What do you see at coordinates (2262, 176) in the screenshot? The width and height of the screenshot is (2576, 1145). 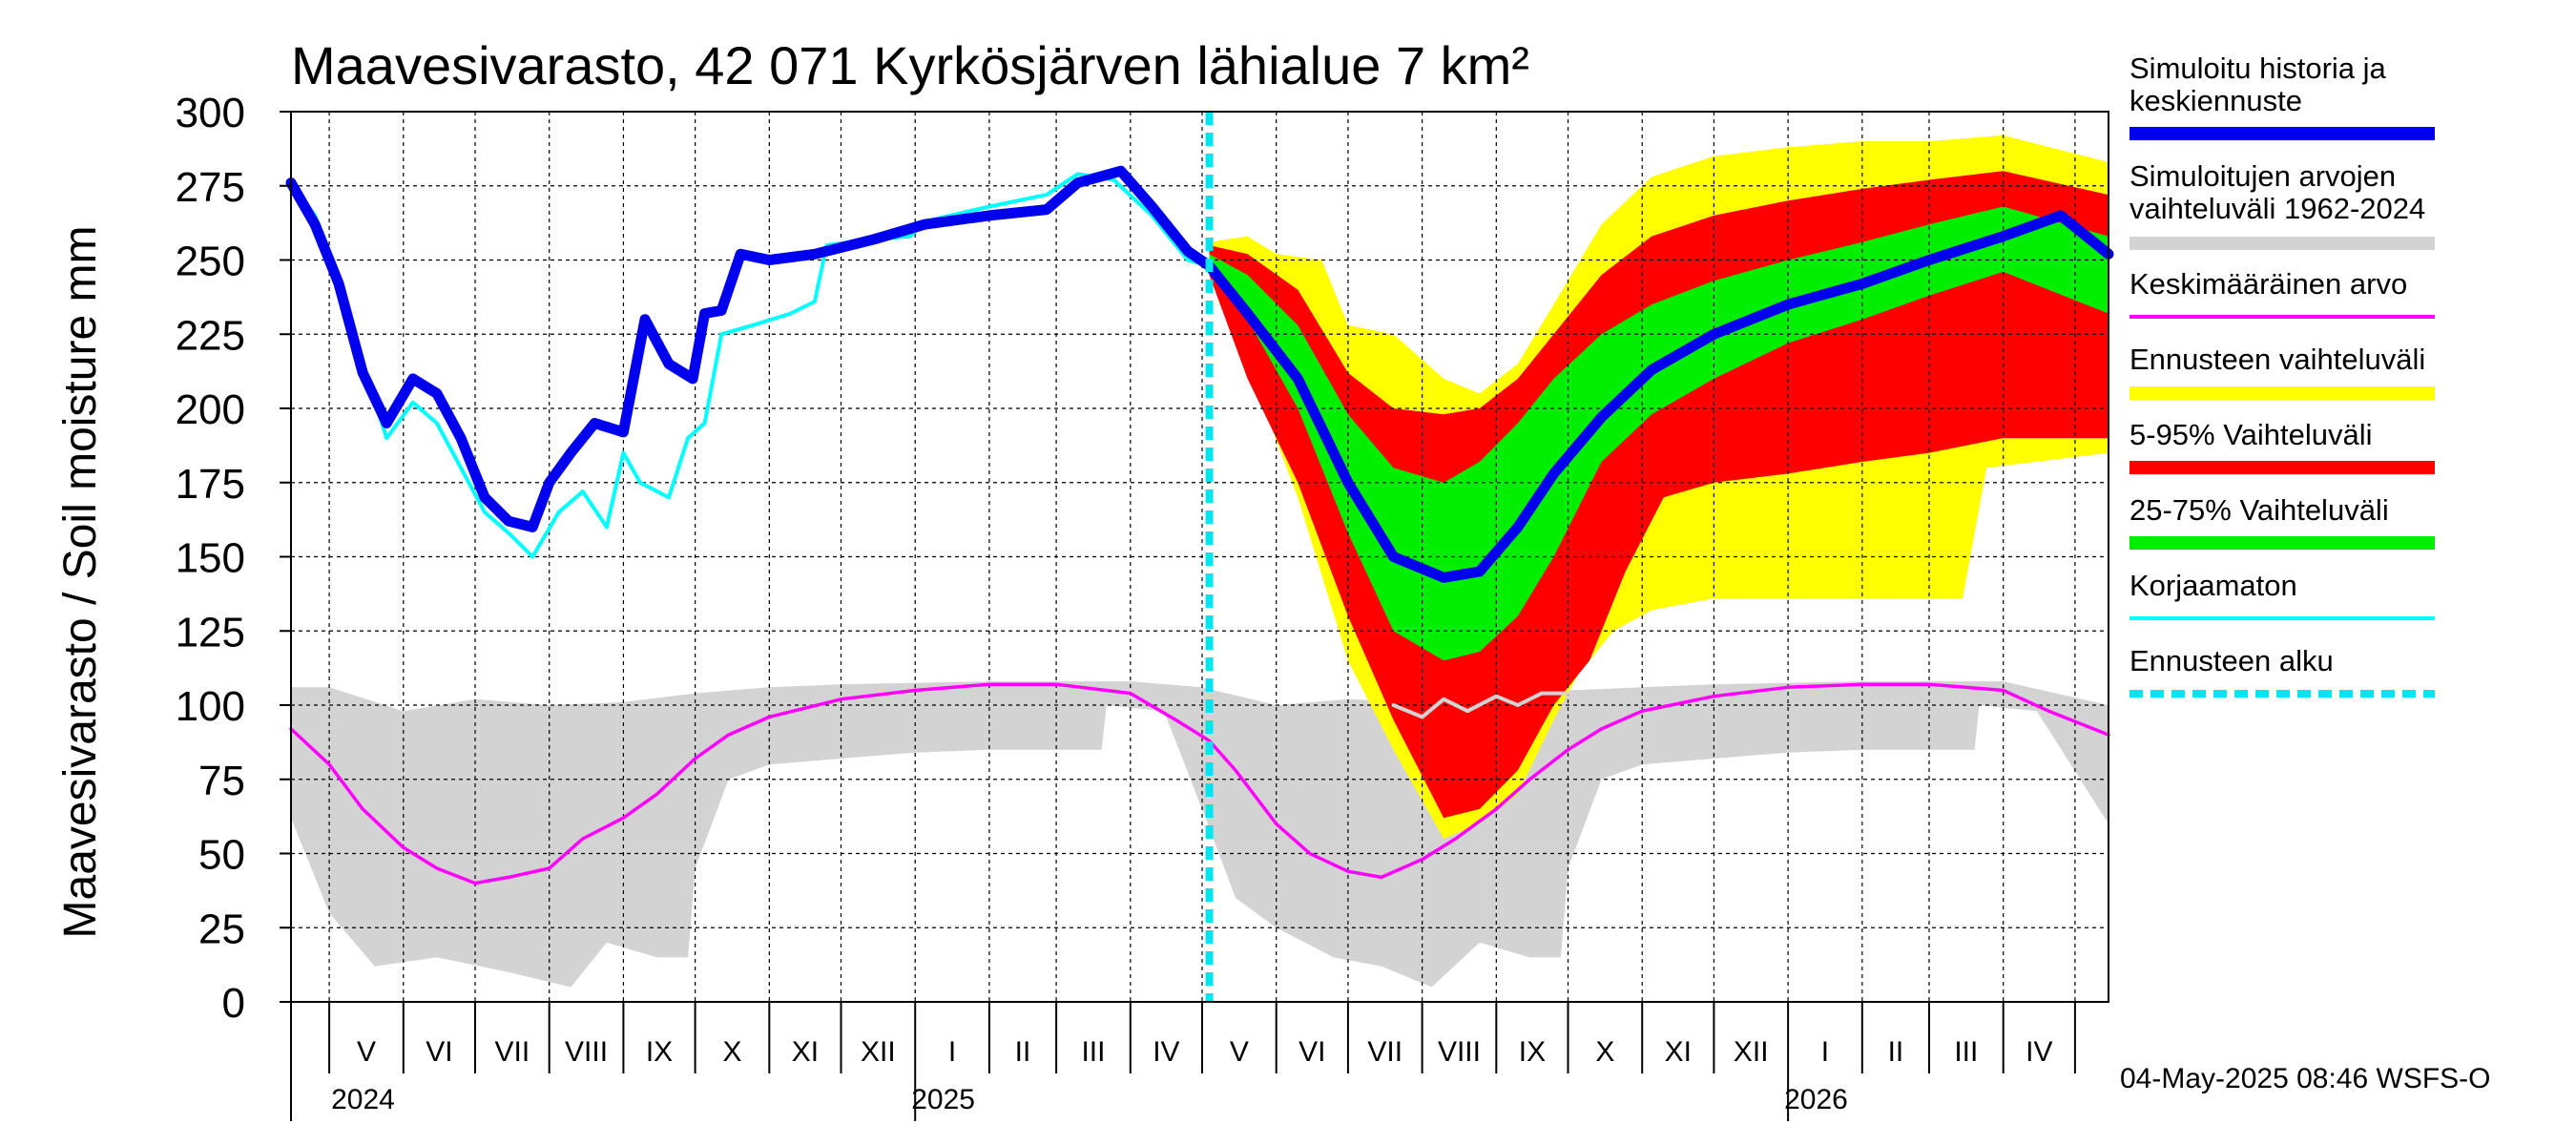 I see `legend-label: Simuloitujen arvojen` at bounding box center [2262, 176].